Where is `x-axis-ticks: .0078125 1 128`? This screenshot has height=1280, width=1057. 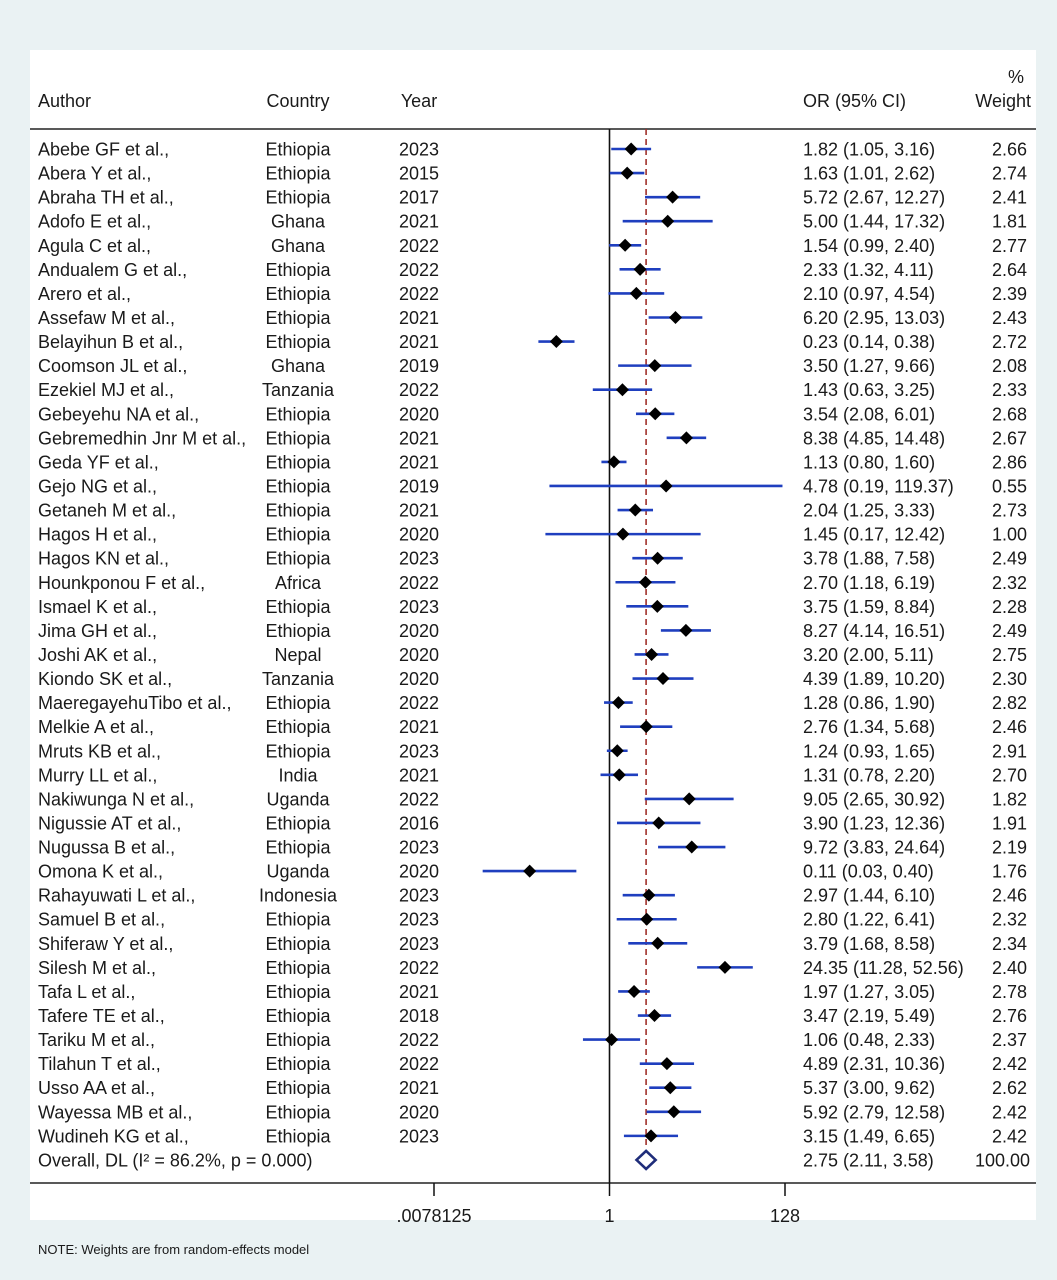 x-axis-ticks: .0078125 1 128 is located at coordinates (598, 1204).